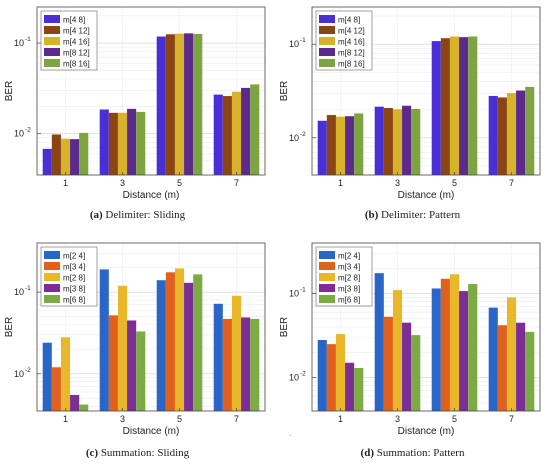 The width and height of the screenshot is (550, 465). Describe the element at coordinates (303, 134) in the screenshot. I see `y-tick-exponent: -2` at that location.